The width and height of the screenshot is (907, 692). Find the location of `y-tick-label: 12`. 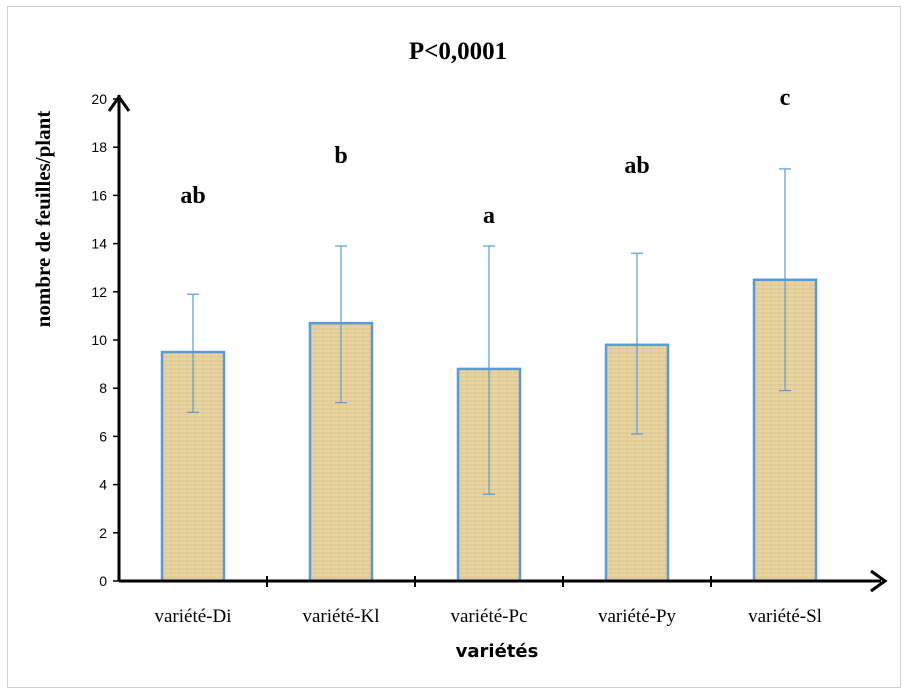

y-tick-label: 12 is located at coordinates (99, 292).